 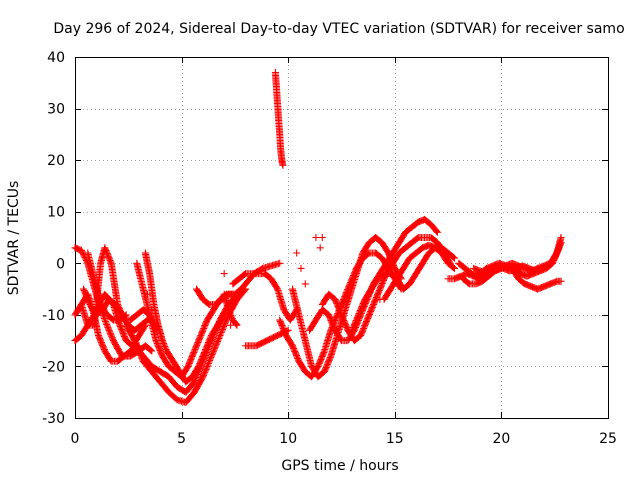 I want to click on series-arc-s, so click(x=403, y=289).